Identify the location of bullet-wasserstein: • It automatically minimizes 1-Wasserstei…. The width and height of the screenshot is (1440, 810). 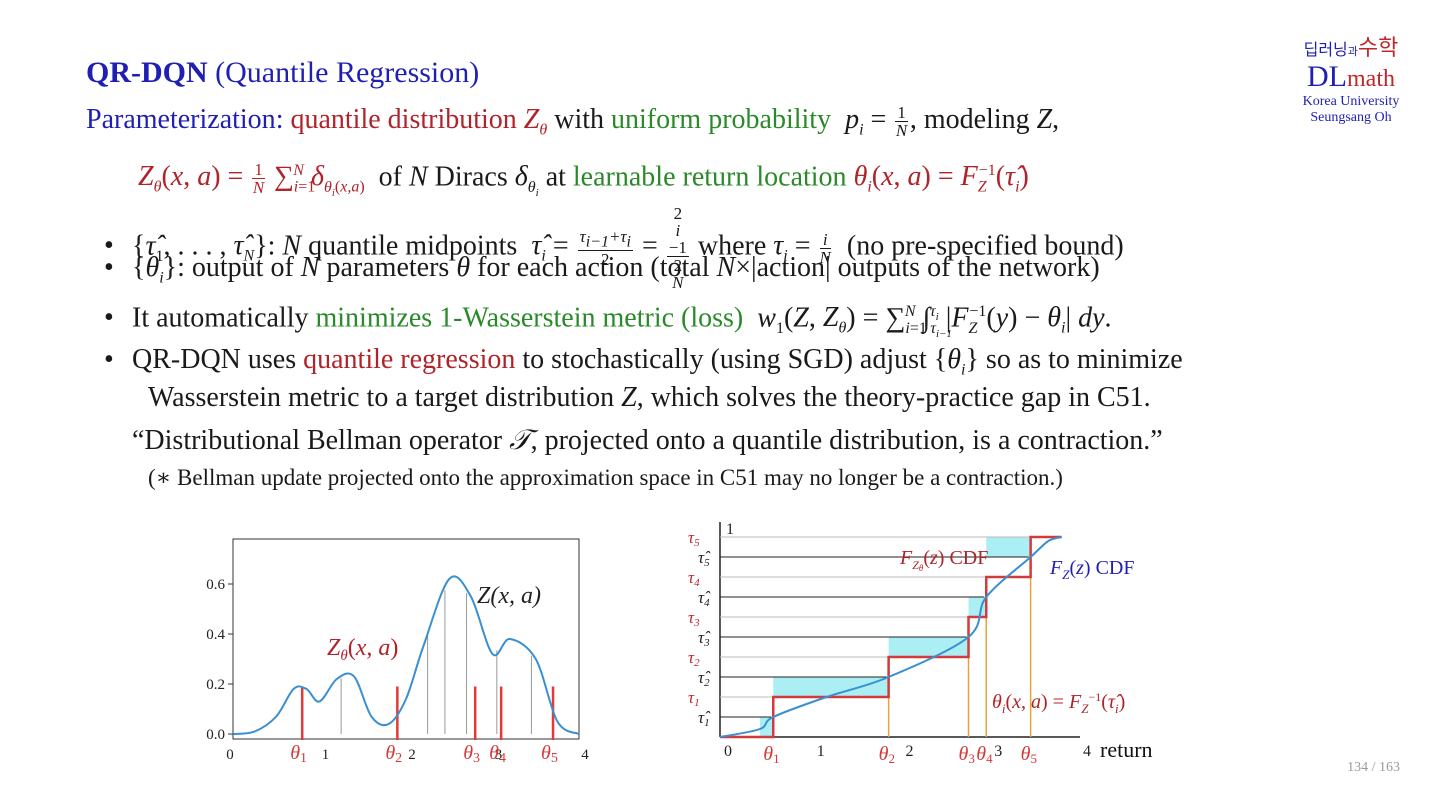
(608, 321).